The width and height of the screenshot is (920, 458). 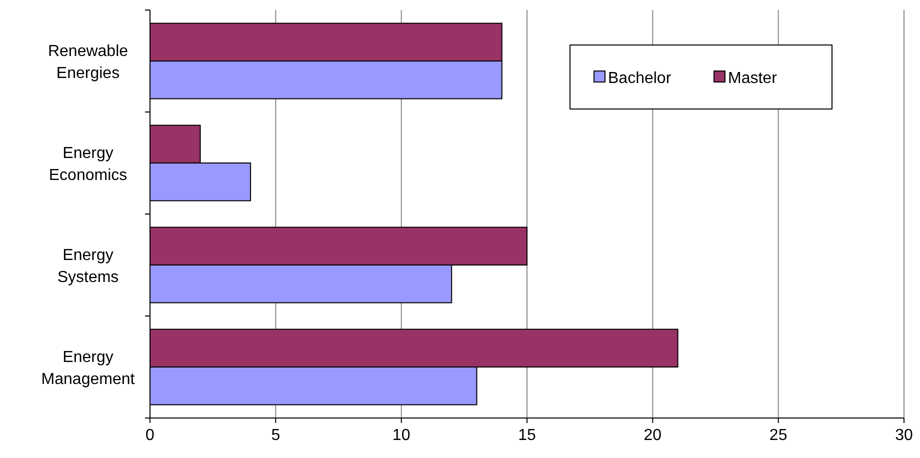 What do you see at coordinates (150, 435) in the screenshot?
I see `x-tick-label: 0` at bounding box center [150, 435].